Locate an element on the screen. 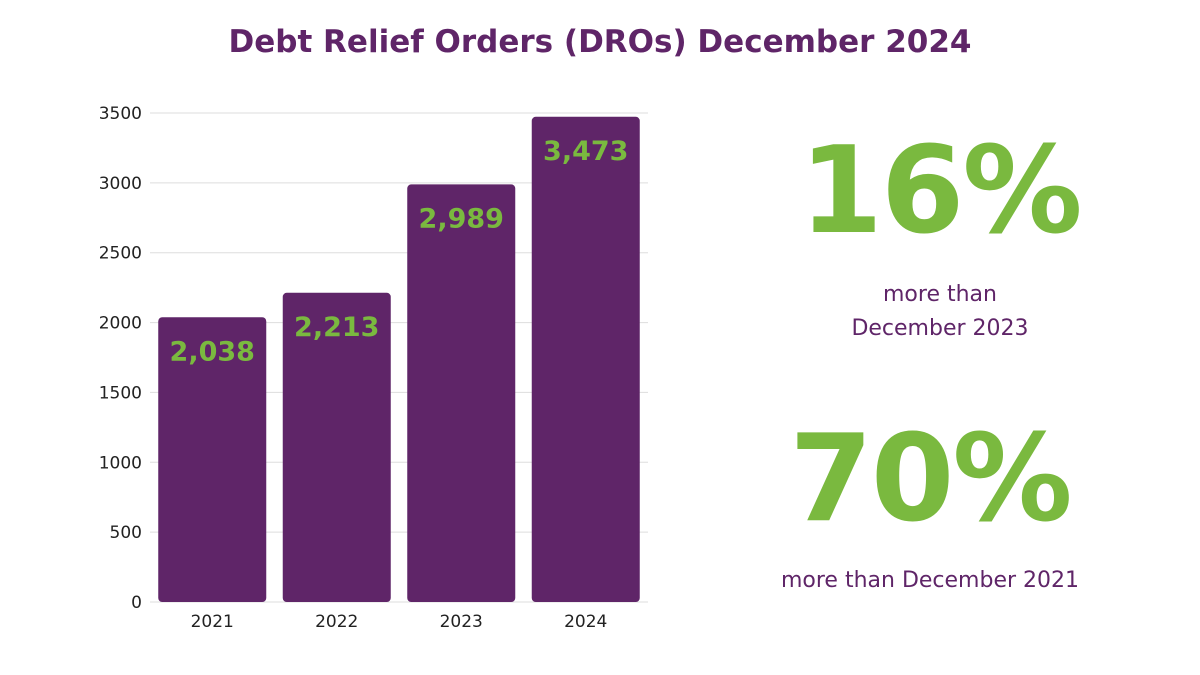 The height and width of the screenshot is (675, 1200). y-tick-label: 2500 is located at coordinates (120, 254).